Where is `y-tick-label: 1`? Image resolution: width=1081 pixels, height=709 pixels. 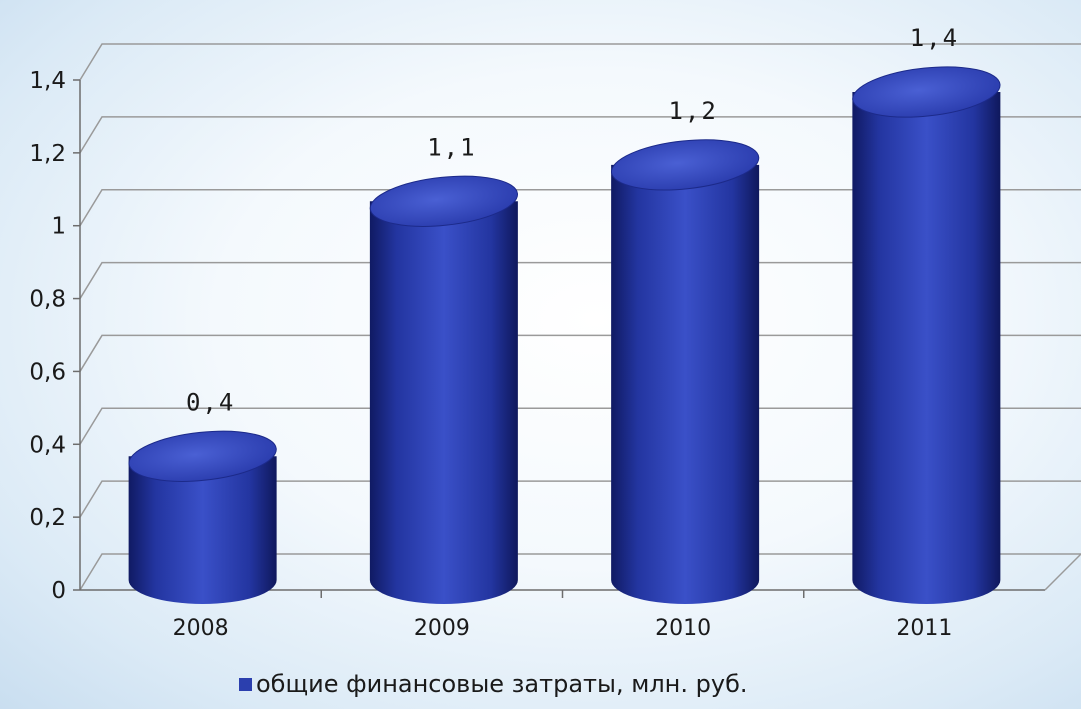
y-tick-label: 1 is located at coordinates (58, 227).